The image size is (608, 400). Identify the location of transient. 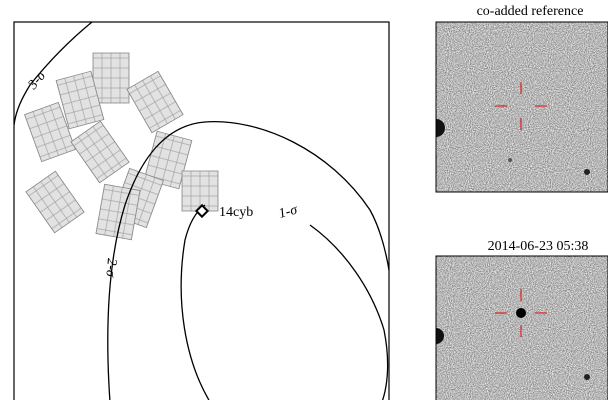
(521, 313).